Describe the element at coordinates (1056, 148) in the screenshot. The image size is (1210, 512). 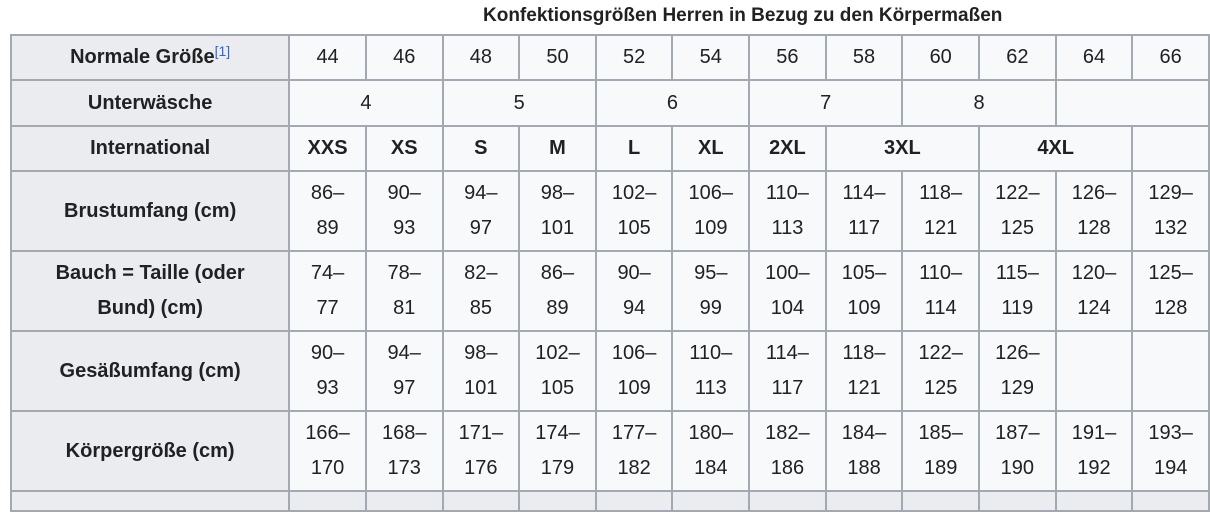
I see `table-cell: 4XL` at that location.